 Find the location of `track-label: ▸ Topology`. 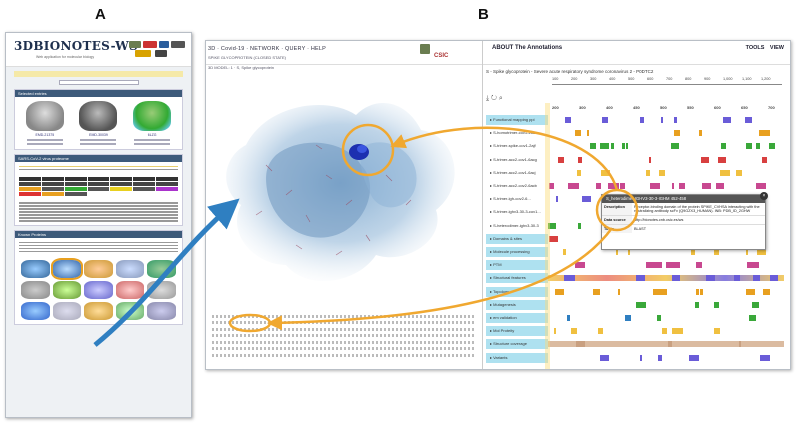

track-label: ▸ Topology is located at coordinates (517, 291).